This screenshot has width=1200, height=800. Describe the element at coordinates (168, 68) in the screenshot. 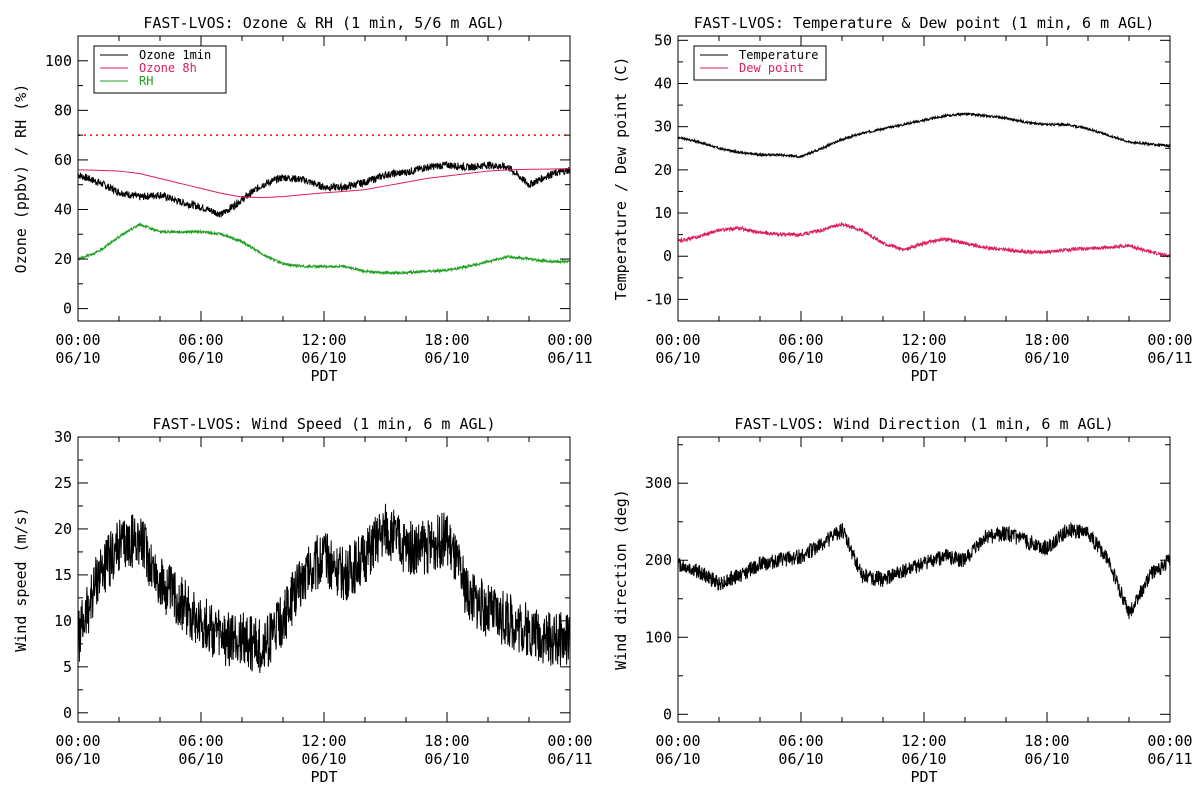

I see `legend-label: Ozone 8h` at that location.